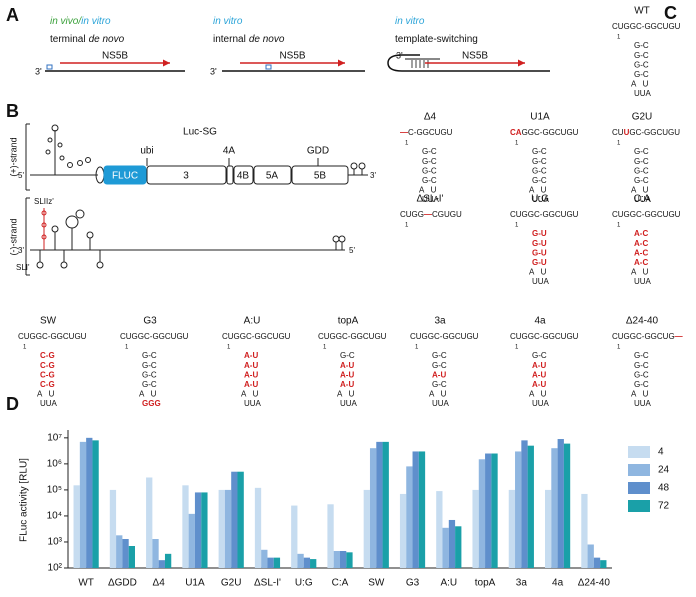 This screenshot has width=696, height=597. I want to click on y-tick-label: 10⁴, so click(54, 516).